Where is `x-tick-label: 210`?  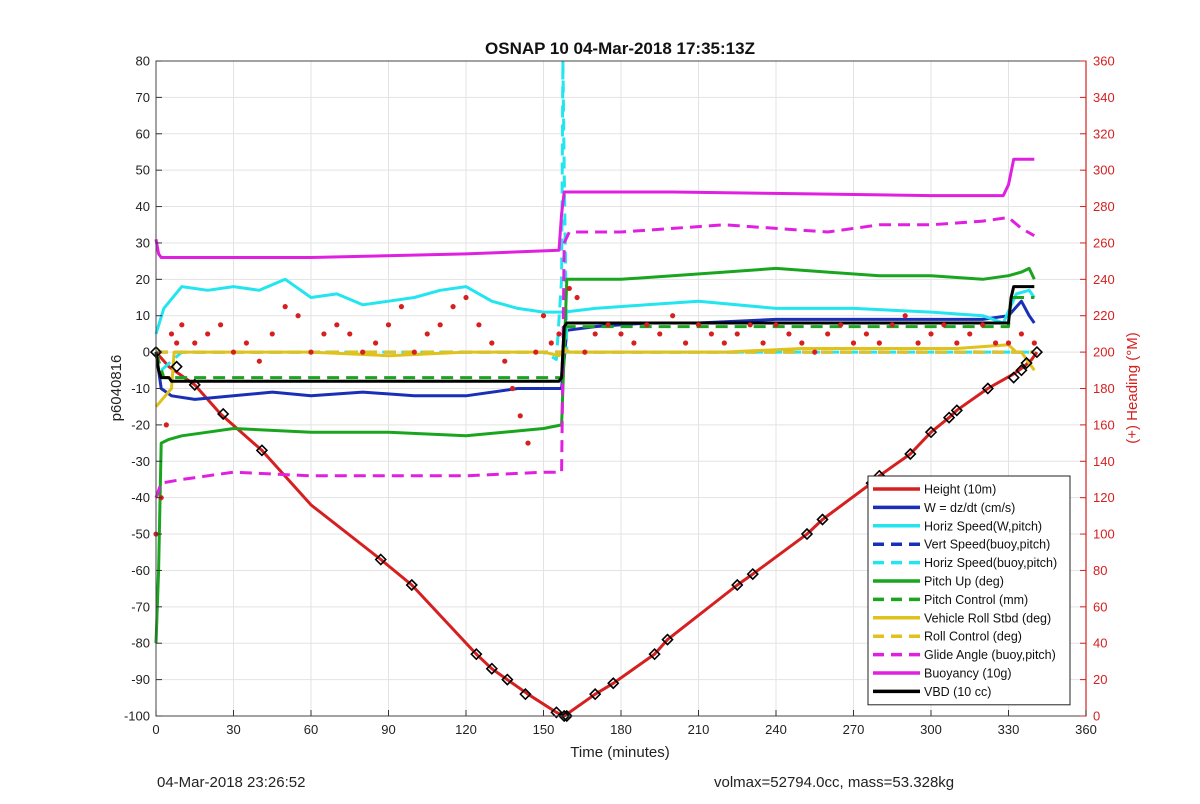
x-tick-label: 210 is located at coordinates (699, 729).